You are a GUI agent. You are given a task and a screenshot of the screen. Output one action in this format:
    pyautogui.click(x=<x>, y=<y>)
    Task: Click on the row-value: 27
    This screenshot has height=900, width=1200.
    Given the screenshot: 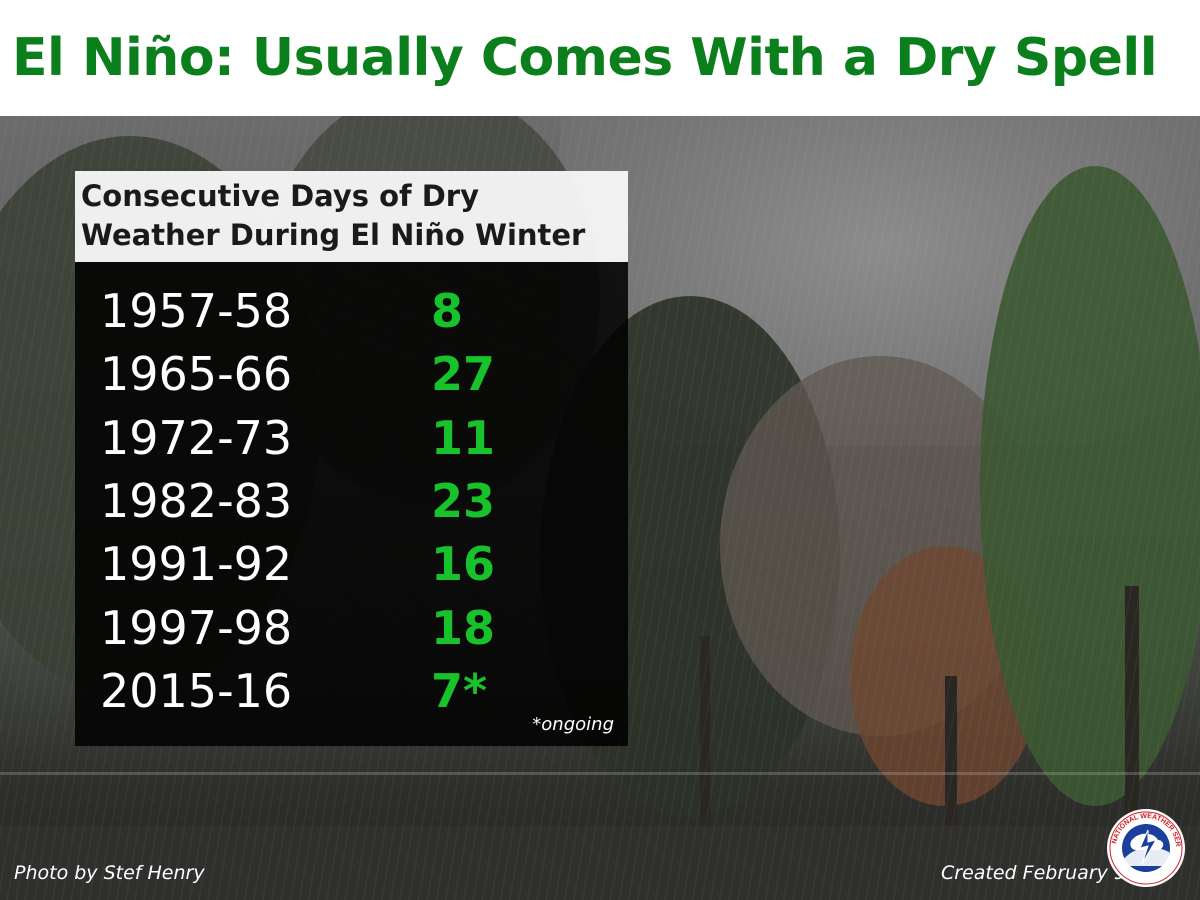 What is the action you would take?
    pyautogui.click(x=463, y=374)
    